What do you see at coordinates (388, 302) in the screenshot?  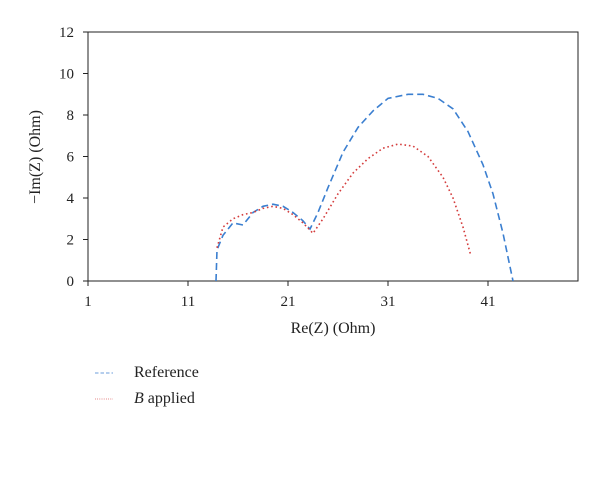 I see `x-tick-label: 31` at bounding box center [388, 302].